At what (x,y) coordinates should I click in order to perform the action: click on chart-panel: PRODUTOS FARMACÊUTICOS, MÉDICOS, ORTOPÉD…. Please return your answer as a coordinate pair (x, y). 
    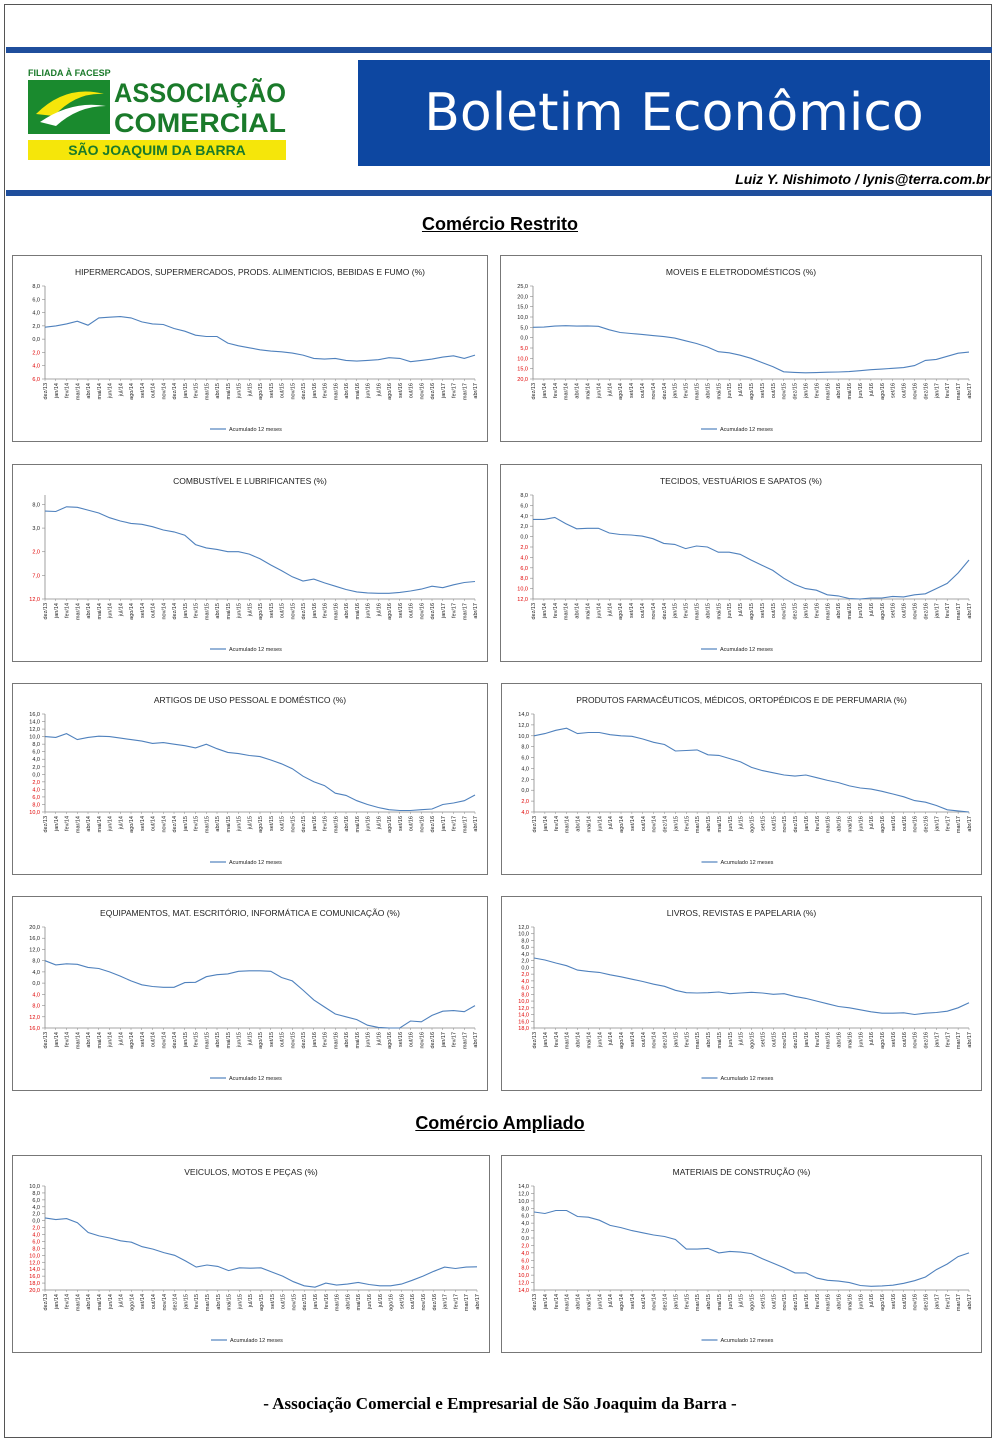
    Looking at the image, I should click on (741, 779).